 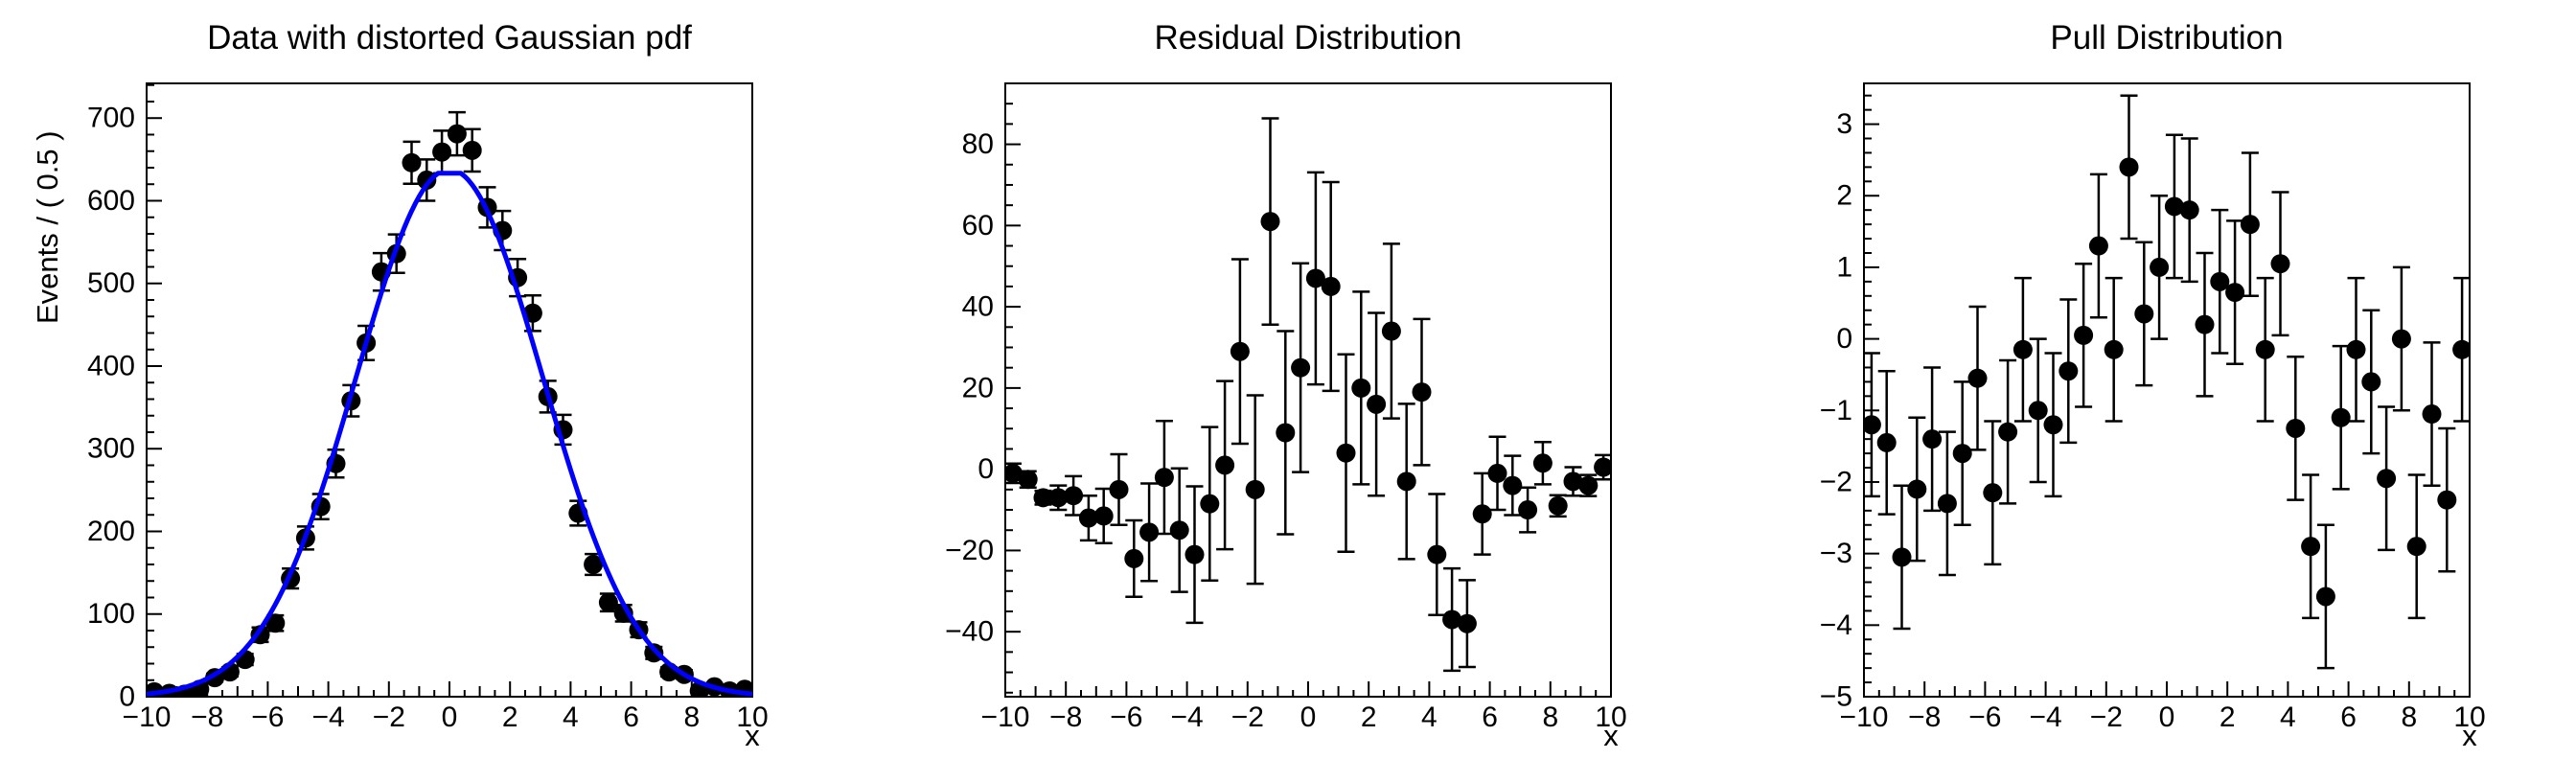 I want to click on x-tick-label: 2, so click(x=1369, y=717).